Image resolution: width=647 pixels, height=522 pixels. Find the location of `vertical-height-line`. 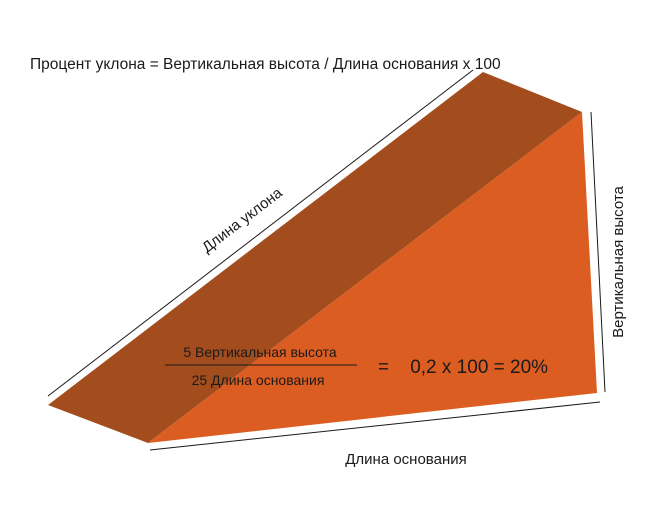

vertical-height-line is located at coordinates (598, 252).